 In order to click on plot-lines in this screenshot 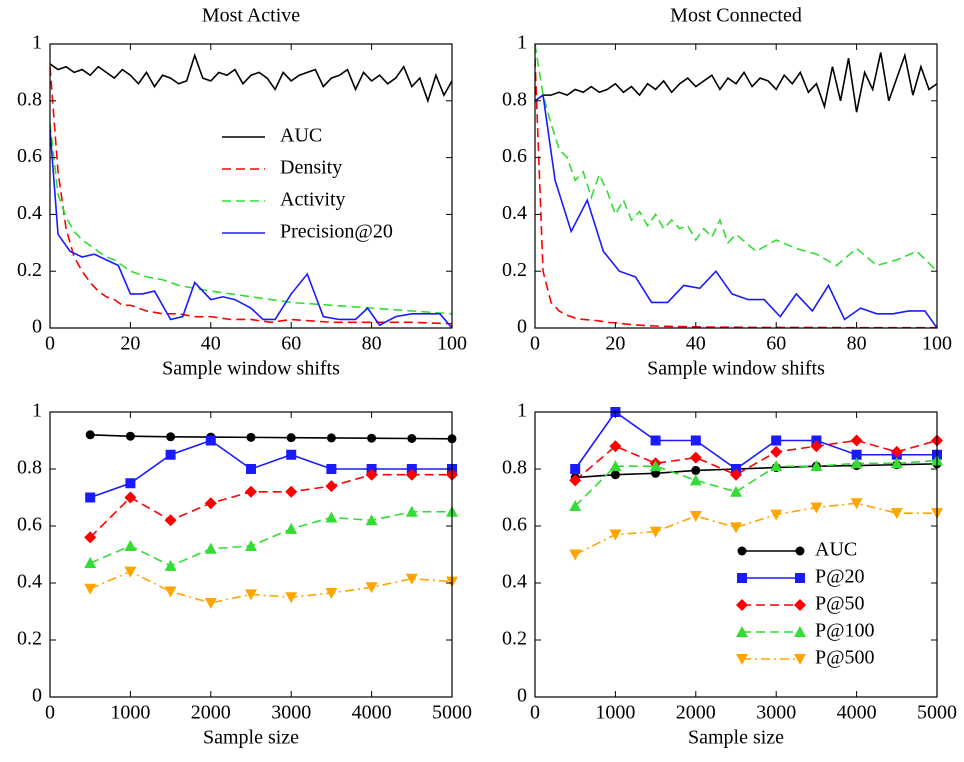, I will do `click(270, 519)`.